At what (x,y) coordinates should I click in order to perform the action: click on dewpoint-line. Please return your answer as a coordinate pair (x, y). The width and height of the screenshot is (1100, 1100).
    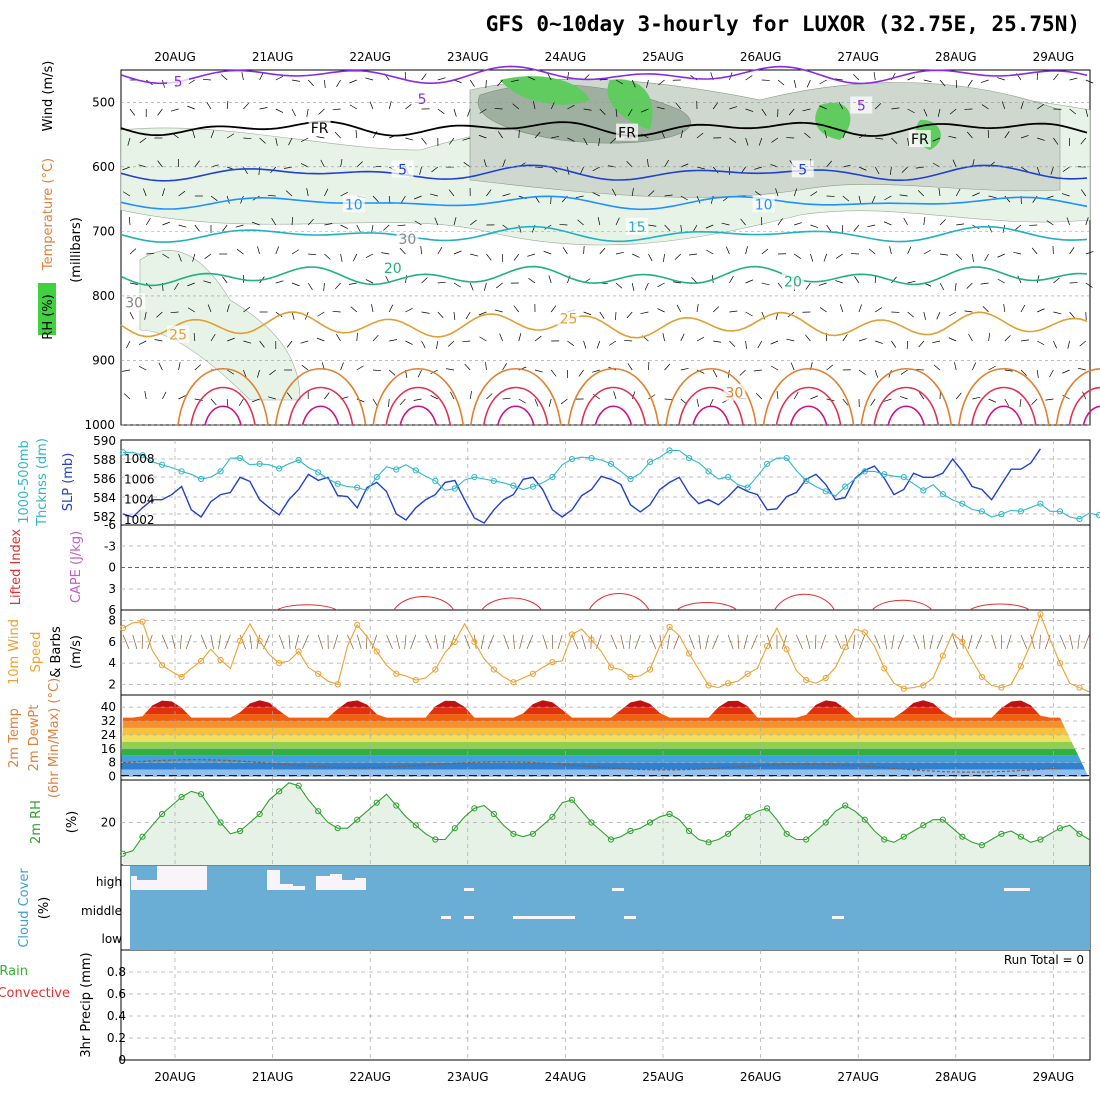
    Looking at the image, I should click on (591, 766).